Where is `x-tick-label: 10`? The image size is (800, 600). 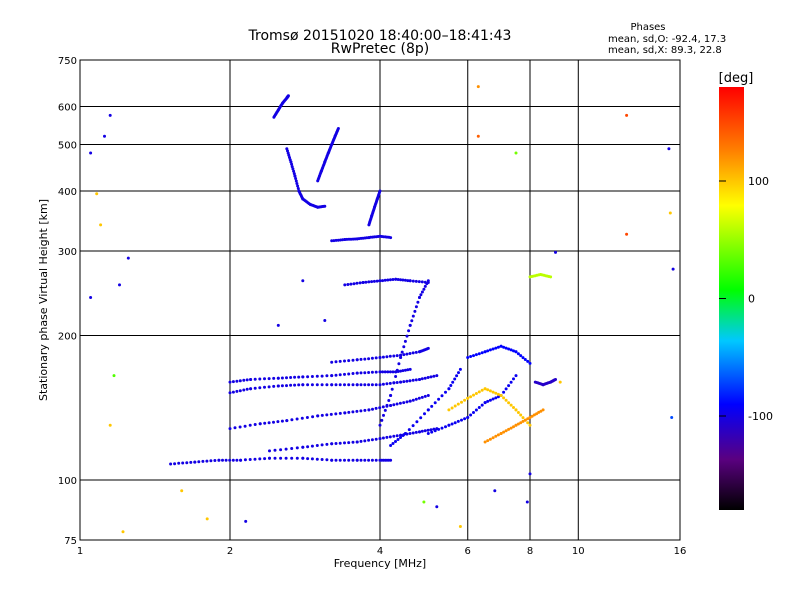
x-tick-label: 10 is located at coordinates (578, 551).